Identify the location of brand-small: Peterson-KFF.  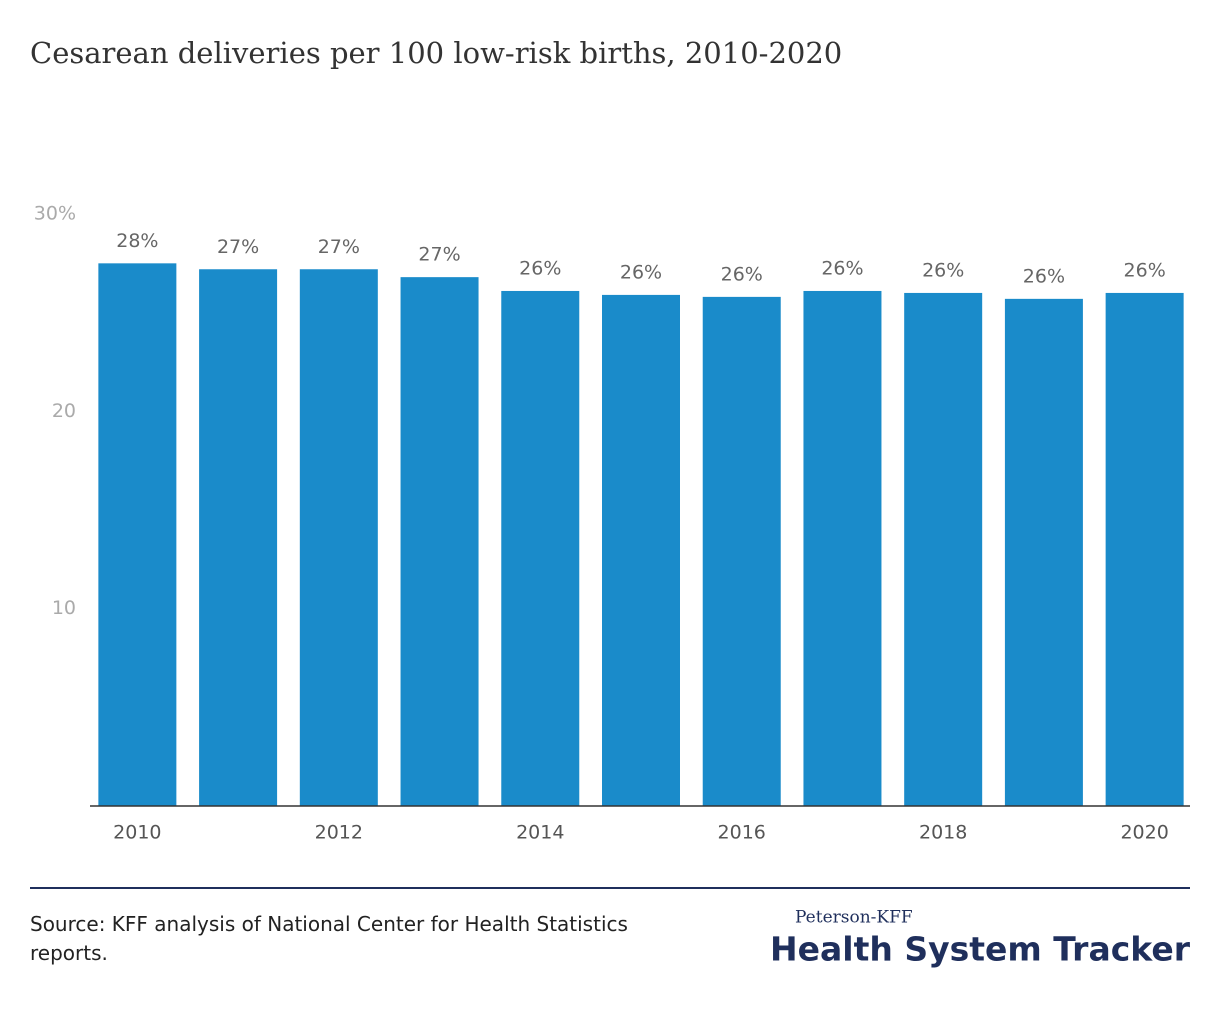
(854, 918).